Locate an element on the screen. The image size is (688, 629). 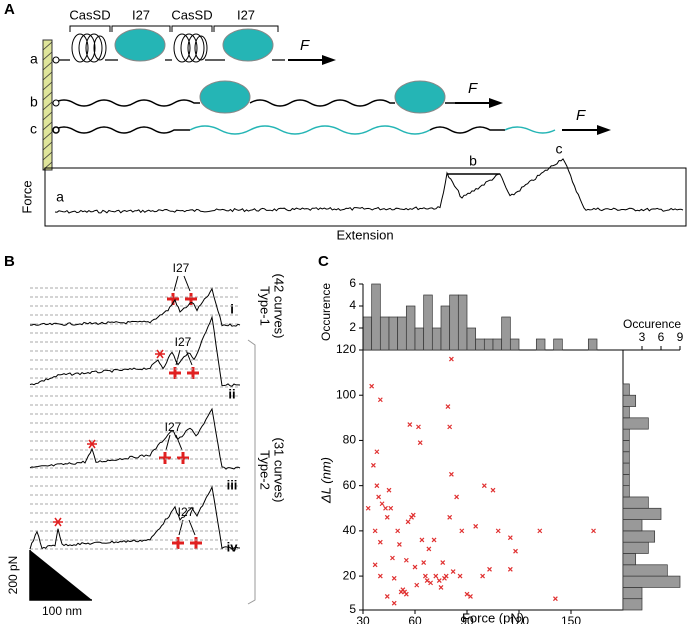
group-label: (31 curves) is located at coordinates (279, 469).